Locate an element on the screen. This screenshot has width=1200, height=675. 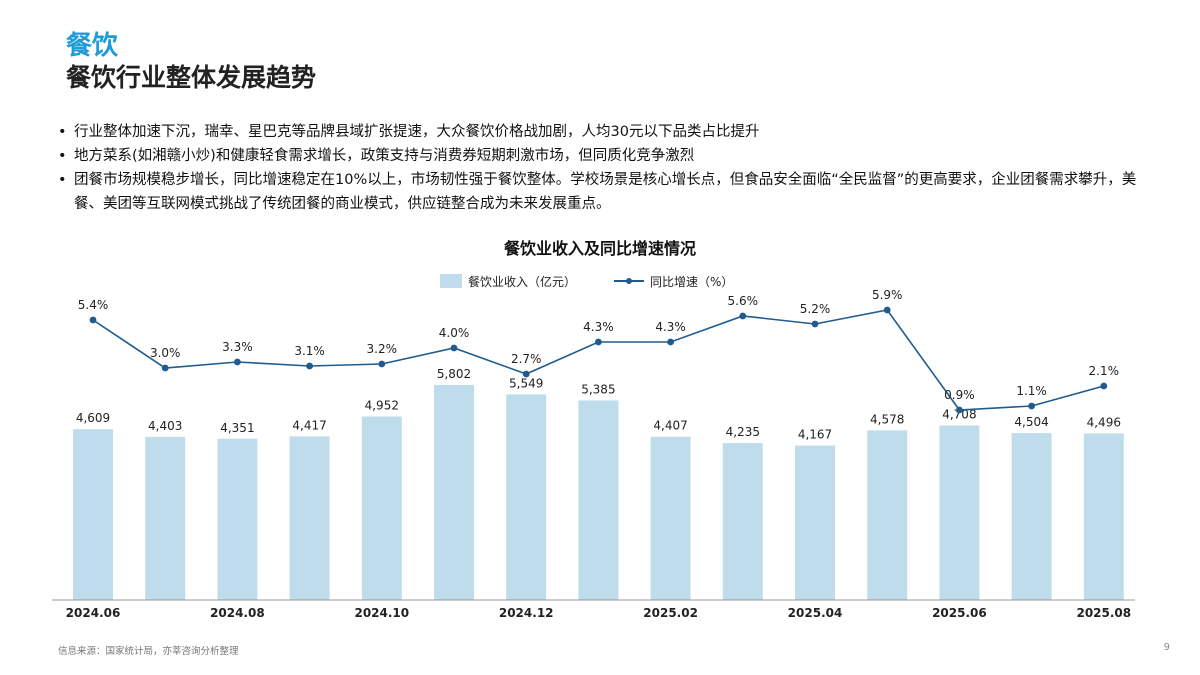
growth-label: 1.1% is located at coordinates (1031, 391).